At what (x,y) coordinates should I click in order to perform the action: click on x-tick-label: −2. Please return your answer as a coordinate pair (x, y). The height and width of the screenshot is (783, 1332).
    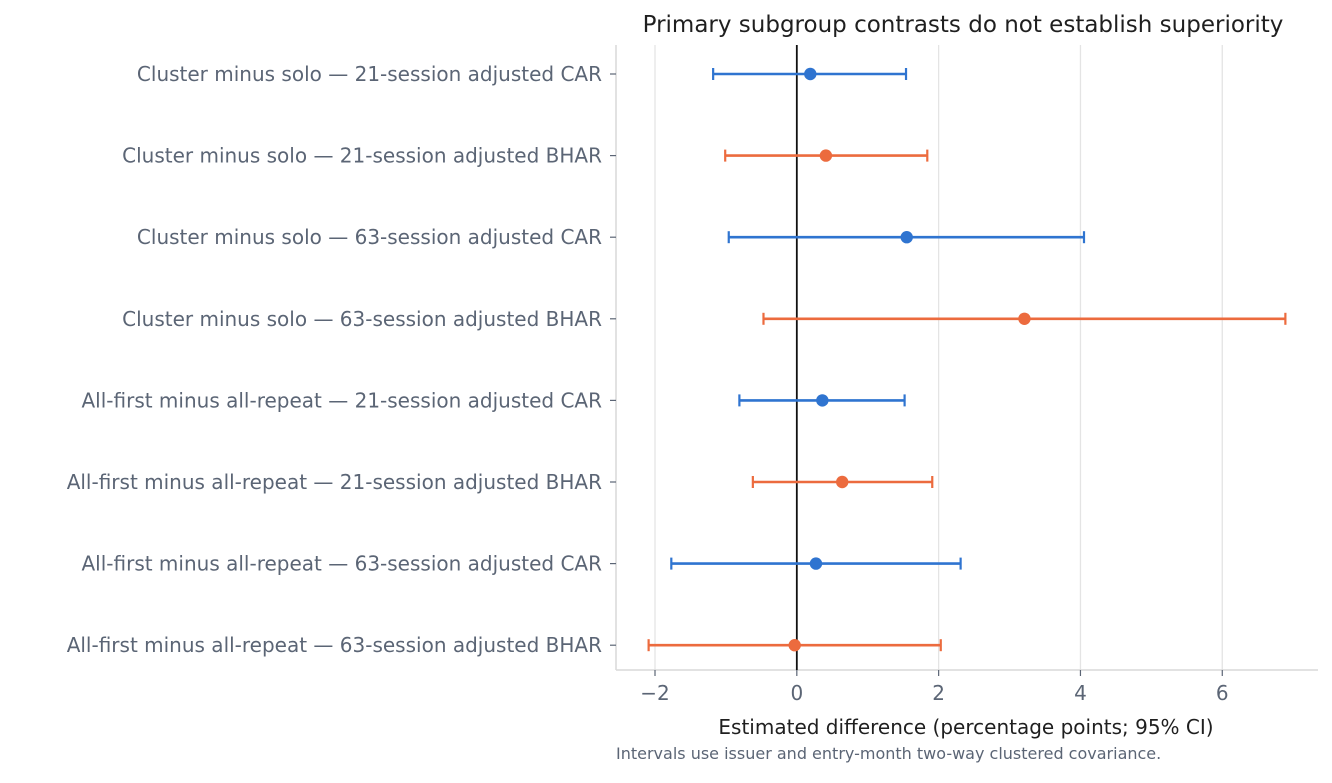
    Looking at the image, I should click on (654, 693).